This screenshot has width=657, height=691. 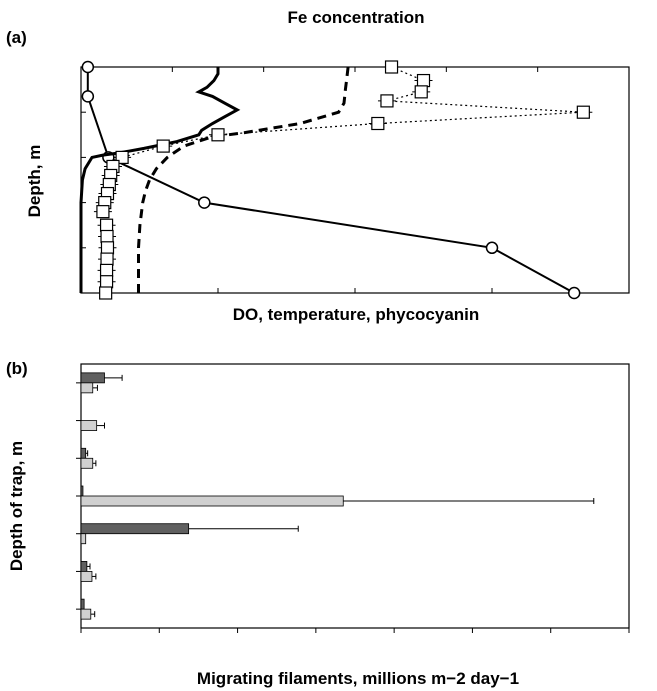 What do you see at coordinates (356, 17) in the screenshot?
I see `top-axis-title: Fe concentration` at bounding box center [356, 17].